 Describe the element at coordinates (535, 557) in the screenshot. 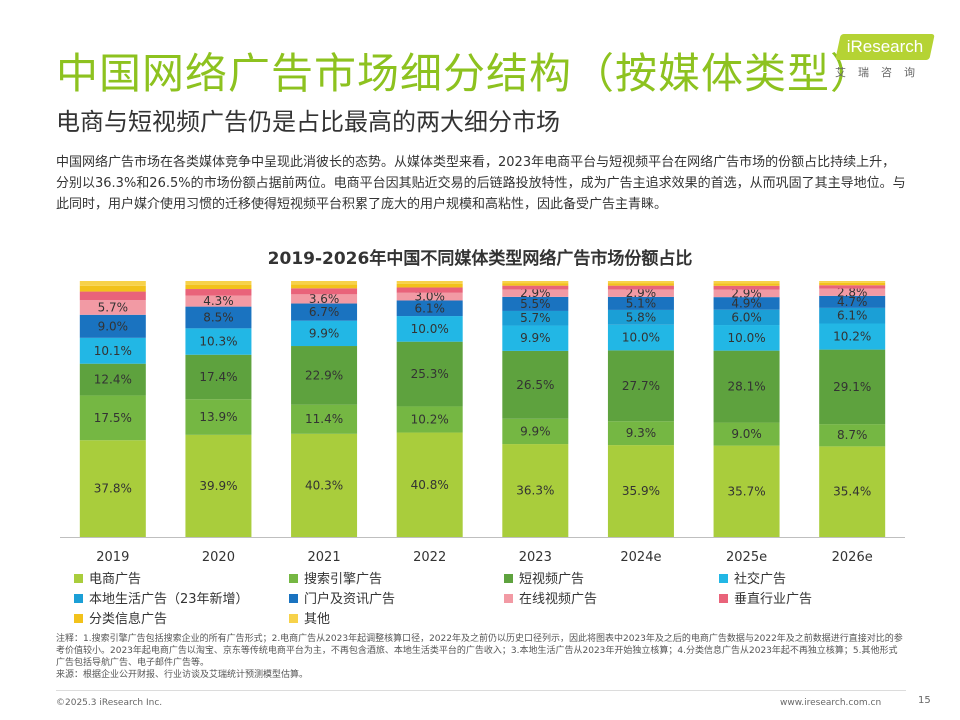

I see `x-tick-label: 2023` at that location.